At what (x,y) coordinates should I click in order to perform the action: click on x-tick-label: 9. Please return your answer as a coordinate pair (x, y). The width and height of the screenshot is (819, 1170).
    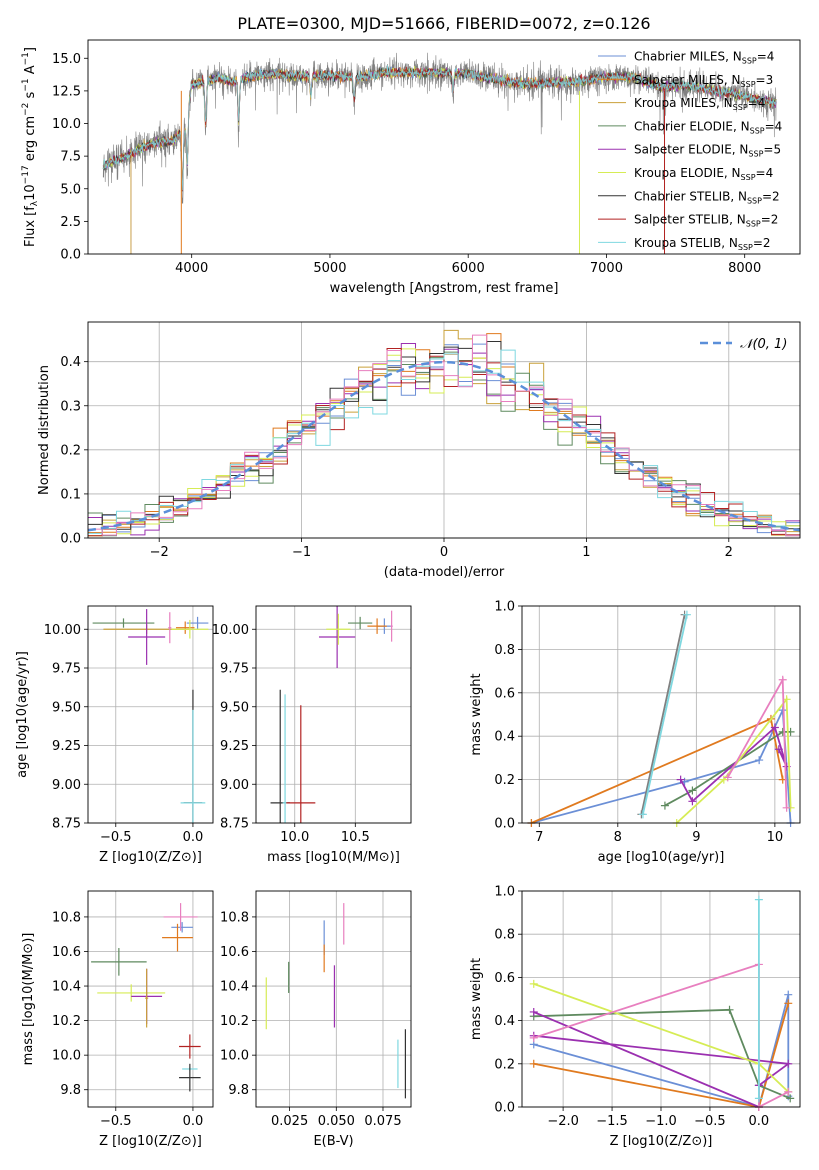
    Looking at the image, I should click on (696, 837).